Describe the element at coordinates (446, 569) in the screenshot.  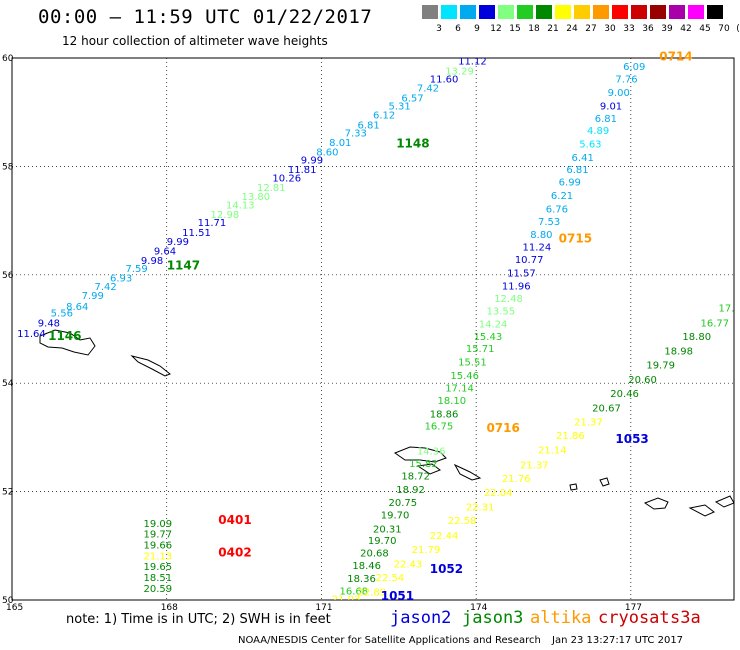
I see `pass-time-label: 1052` at that location.